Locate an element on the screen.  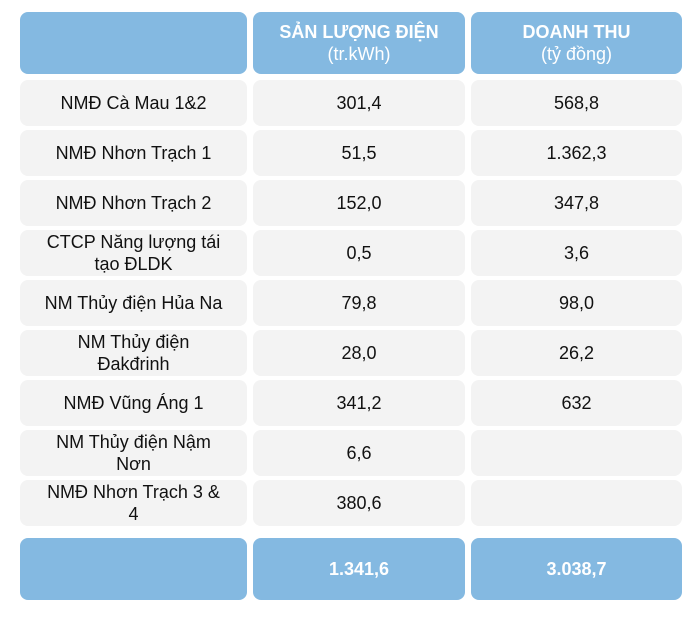
total-output-value: 1.341,6 is located at coordinates (359, 569).